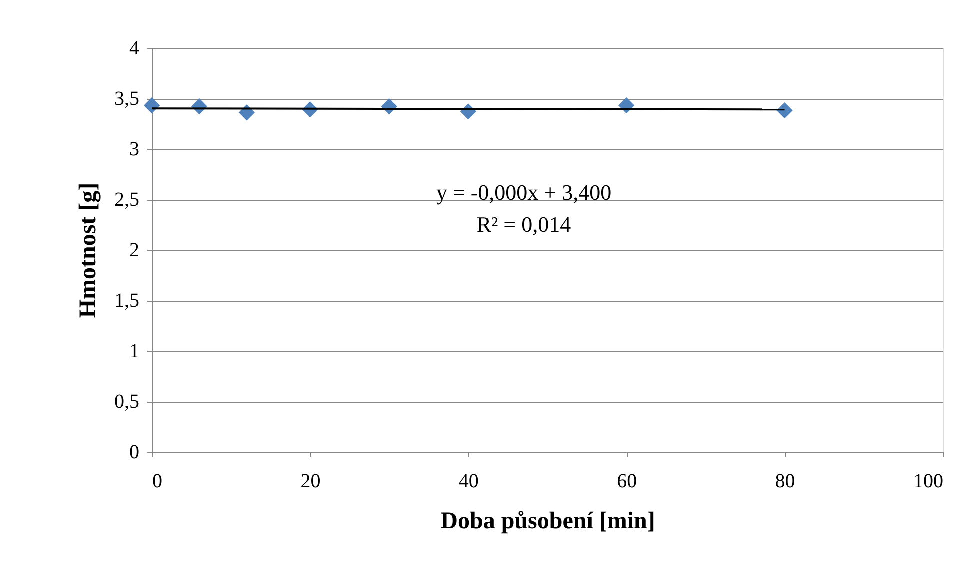  What do you see at coordinates (524, 192) in the screenshot?
I see `annotation: y = -0,000x + 3,400` at bounding box center [524, 192].